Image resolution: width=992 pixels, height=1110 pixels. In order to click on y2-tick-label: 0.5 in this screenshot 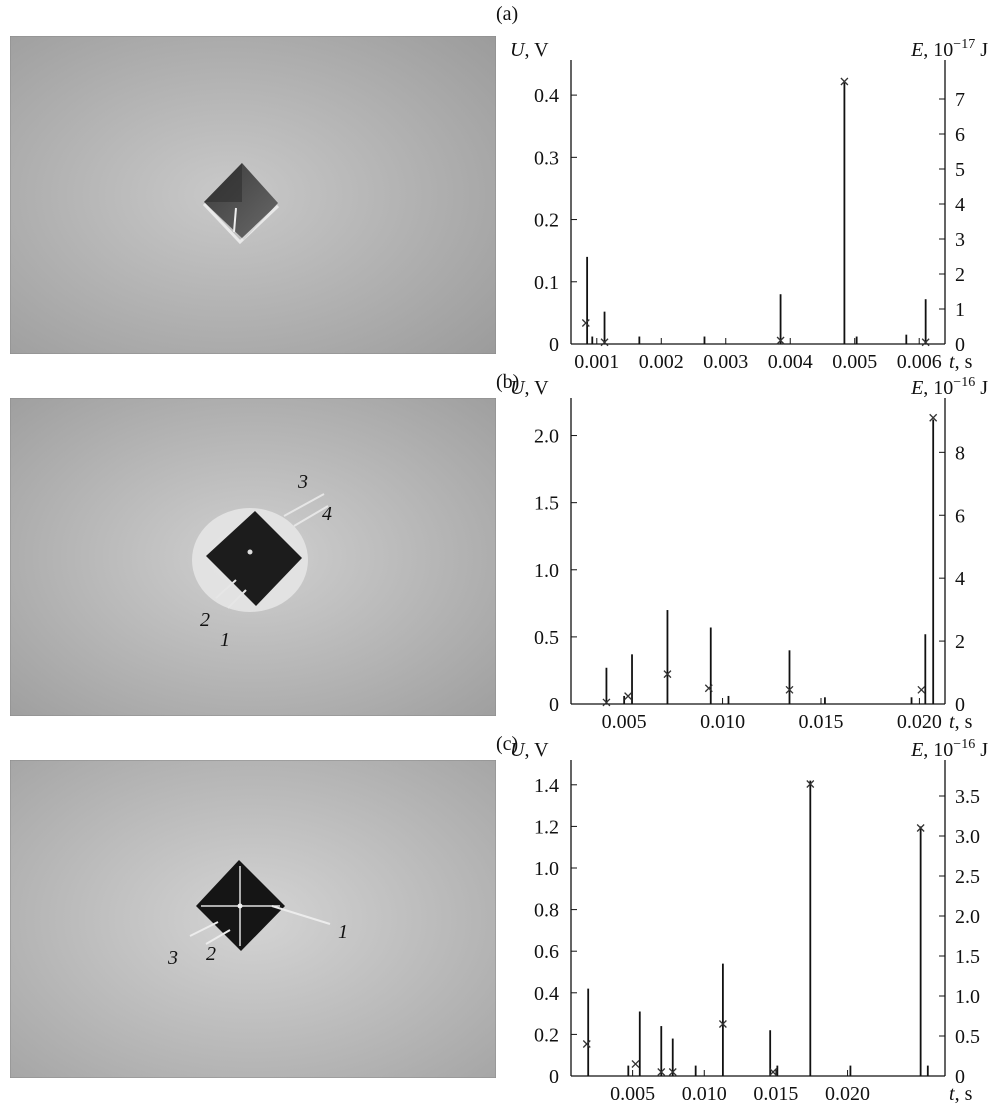, I will do `click(967, 1037)`.